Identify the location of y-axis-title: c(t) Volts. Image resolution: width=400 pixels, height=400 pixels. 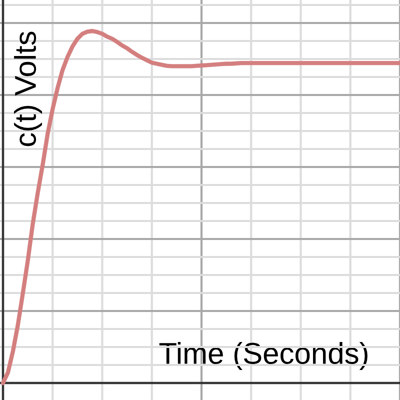
(28, 89).